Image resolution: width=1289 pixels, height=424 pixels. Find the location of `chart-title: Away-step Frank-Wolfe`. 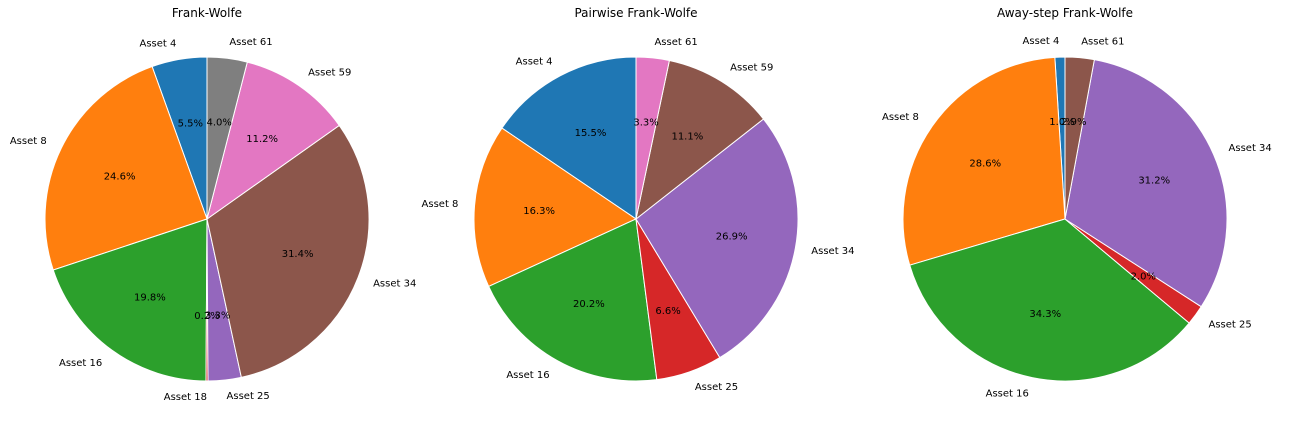

chart-title: Away-step Frank-Wolfe is located at coordinates (1065, 13).